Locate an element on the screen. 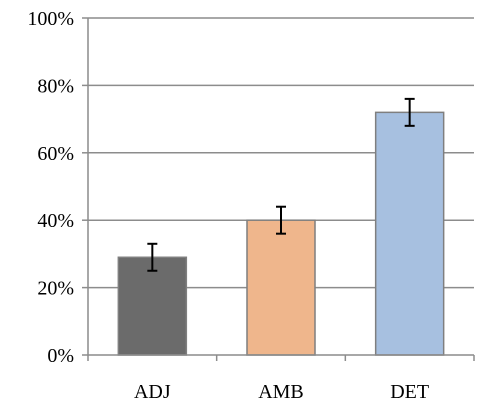  y-tick-label: 20% is located at coordinates (55, 289).